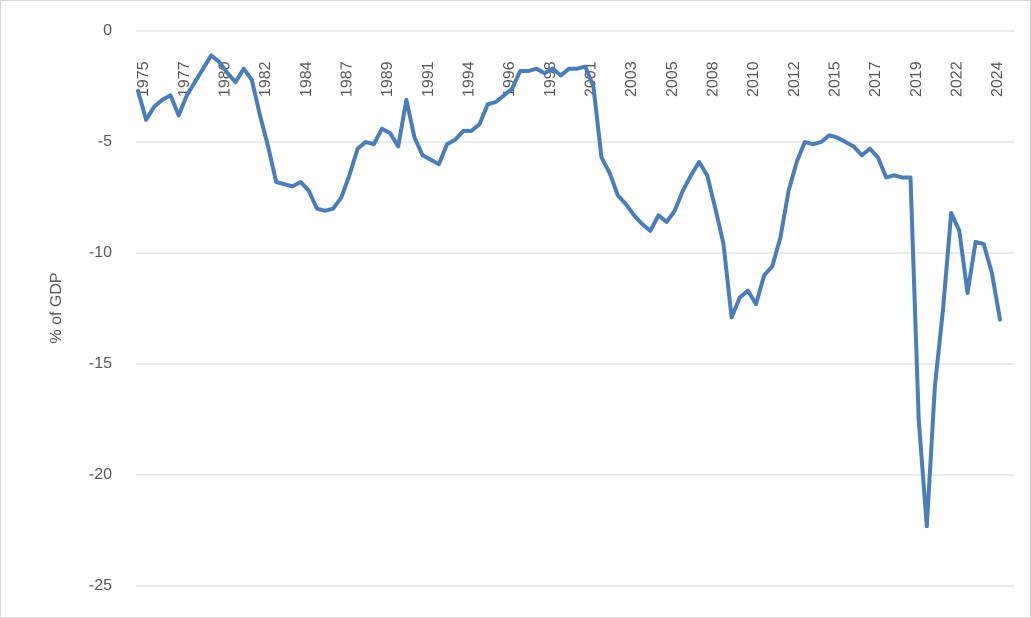 The width and height of the screenshot is (1031, 618). What do you see at coordinates (225, 79) in the screenshot?
I see `x-tick-label: 1980` at bounding box center [225, 79].